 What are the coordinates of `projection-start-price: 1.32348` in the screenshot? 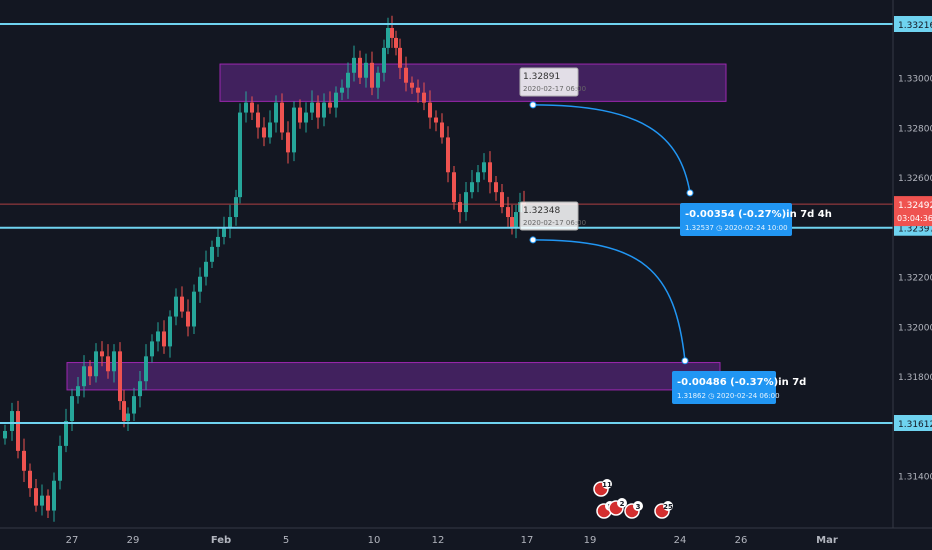 It's located at (541, 211).